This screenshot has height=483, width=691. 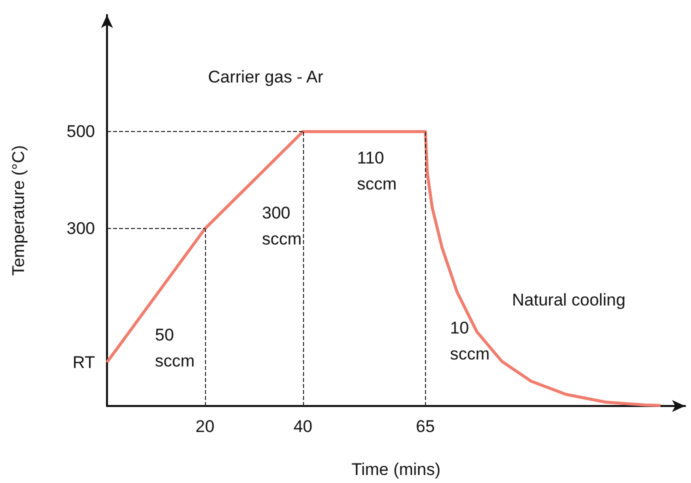 What do you see at coordinates (175, 348) in the screenshot?
I see `annotation: 50 sccm` at bounding box center [175, 348].